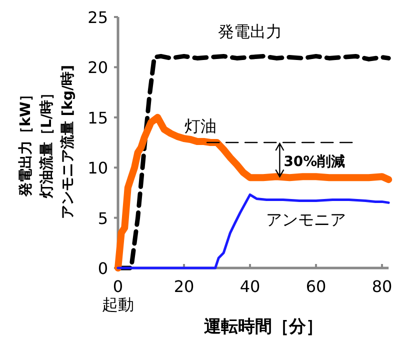 The height and width of the screenshot is (340, 400). Describe the element at coordinates (306, 219) in the screenshot. I see `series-label: アンモニア` at that location.